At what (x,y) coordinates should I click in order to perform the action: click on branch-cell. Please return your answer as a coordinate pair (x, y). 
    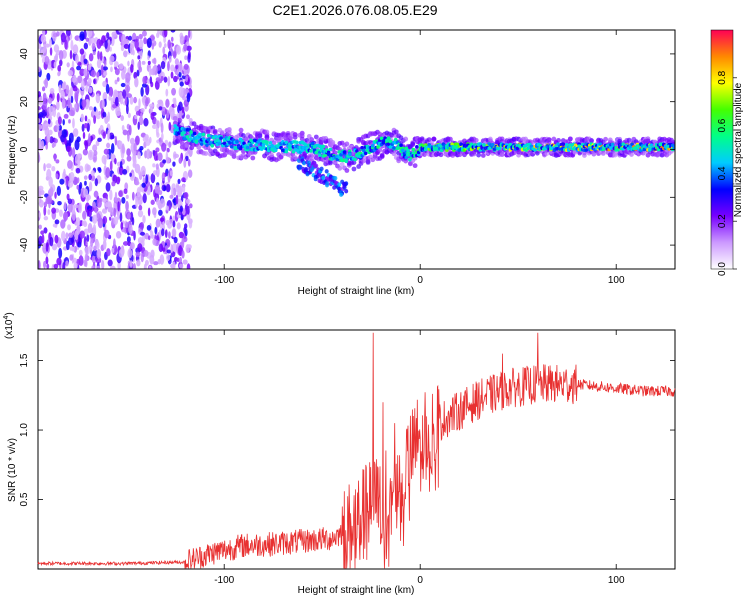
    Looking at the image, I should click on (306, 169).